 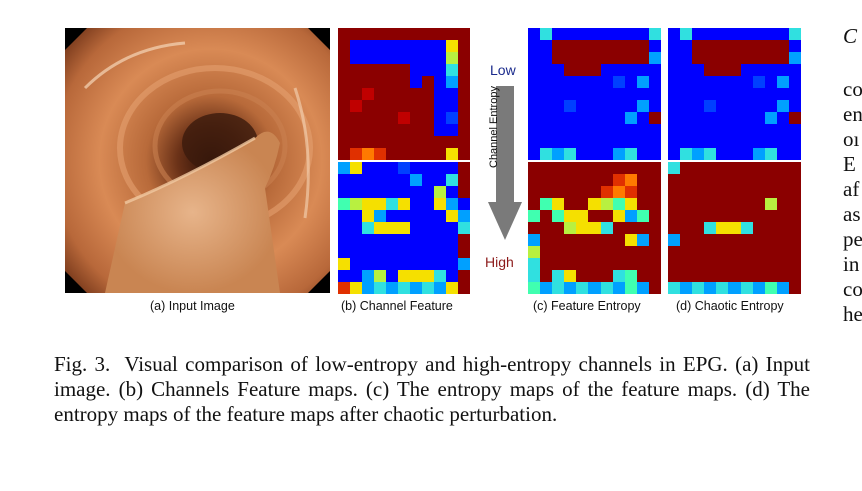 I want to click on channel-entropy-axis-label: Channel Entropy, so click(x=494, y=127).